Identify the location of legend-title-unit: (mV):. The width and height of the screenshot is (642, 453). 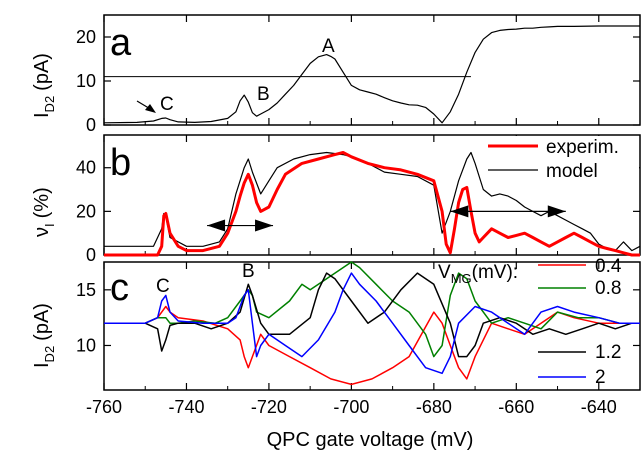
(495, 272).